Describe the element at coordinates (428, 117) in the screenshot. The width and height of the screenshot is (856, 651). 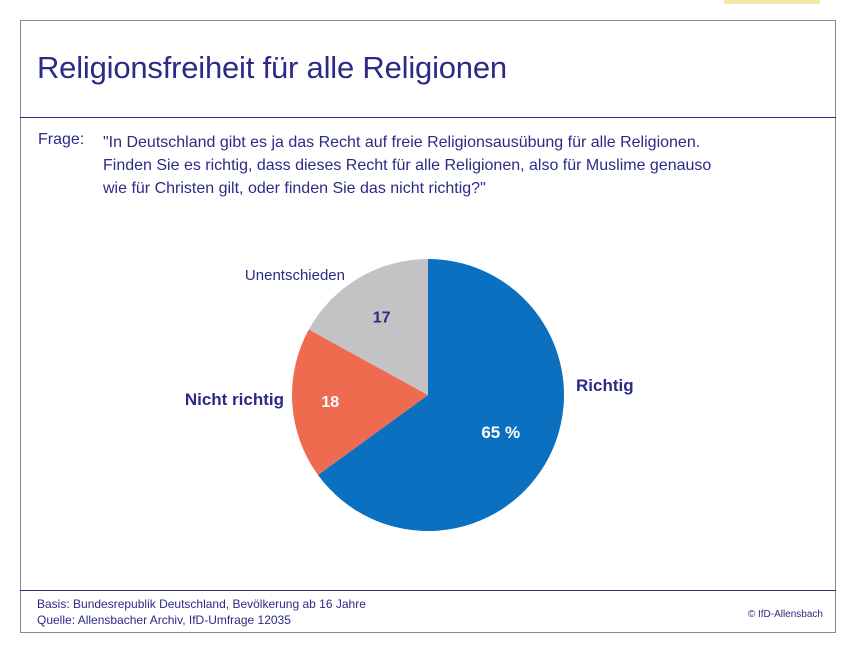
I see `title-divider` at that location.